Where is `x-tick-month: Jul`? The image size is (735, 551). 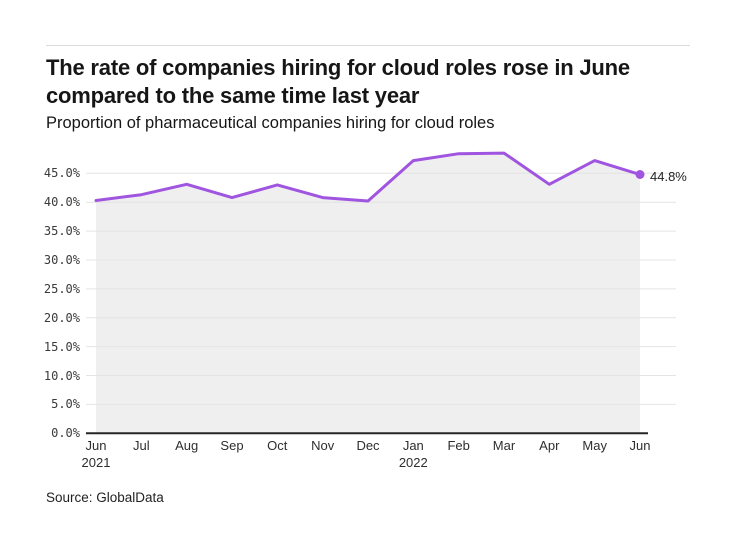 x-tick-month: Jul is located at coordinates (141, 445).